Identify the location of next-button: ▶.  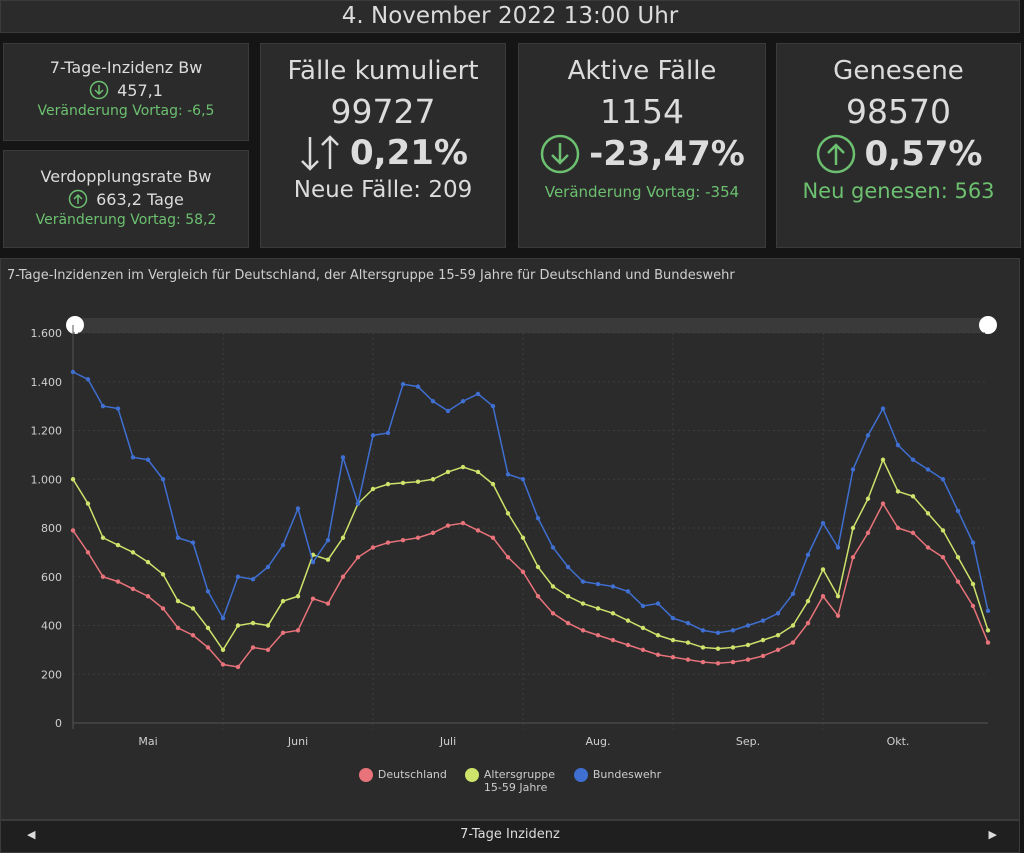
(992, 834).